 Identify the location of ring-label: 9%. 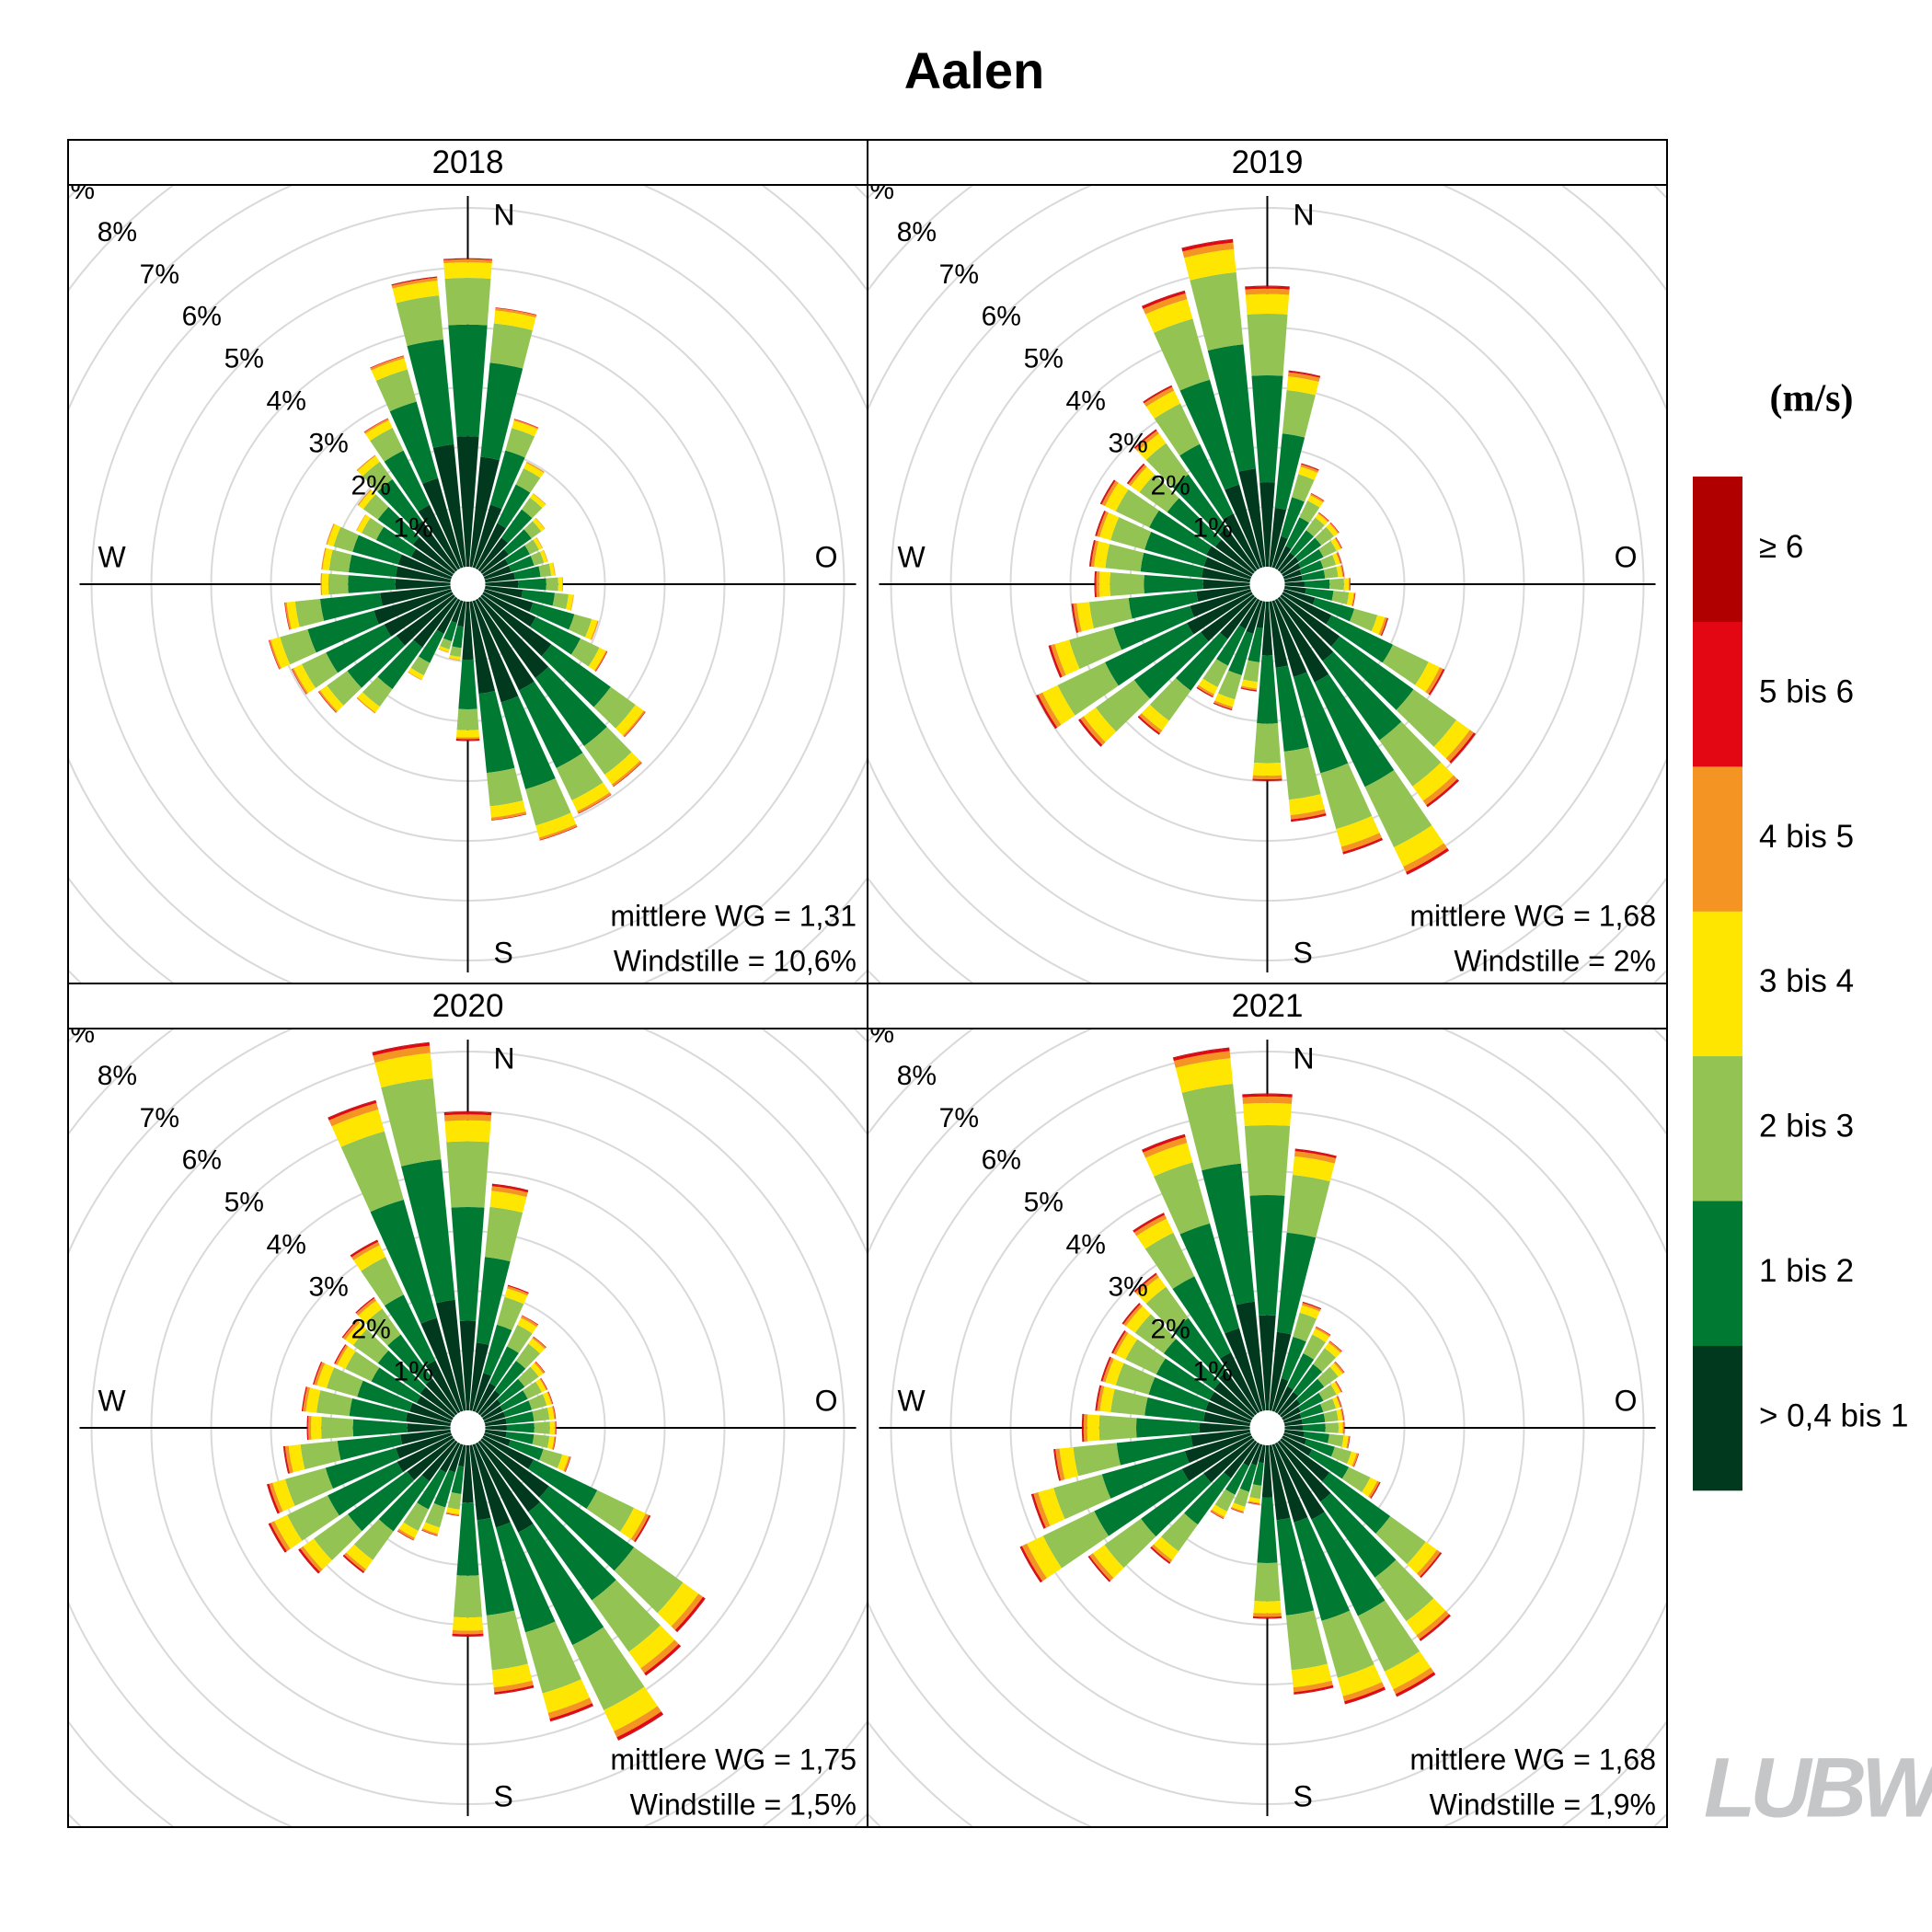
(874, 190).